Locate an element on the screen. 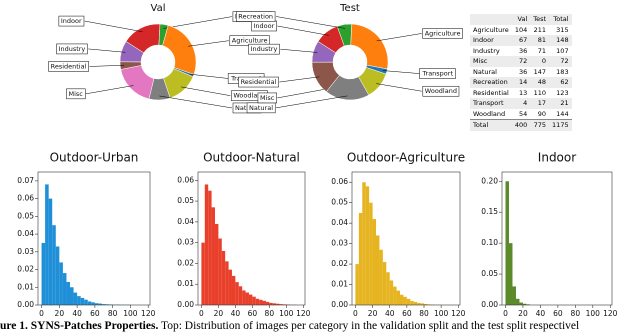  x-tick-label: 0 is located at coordinates (355, 313).